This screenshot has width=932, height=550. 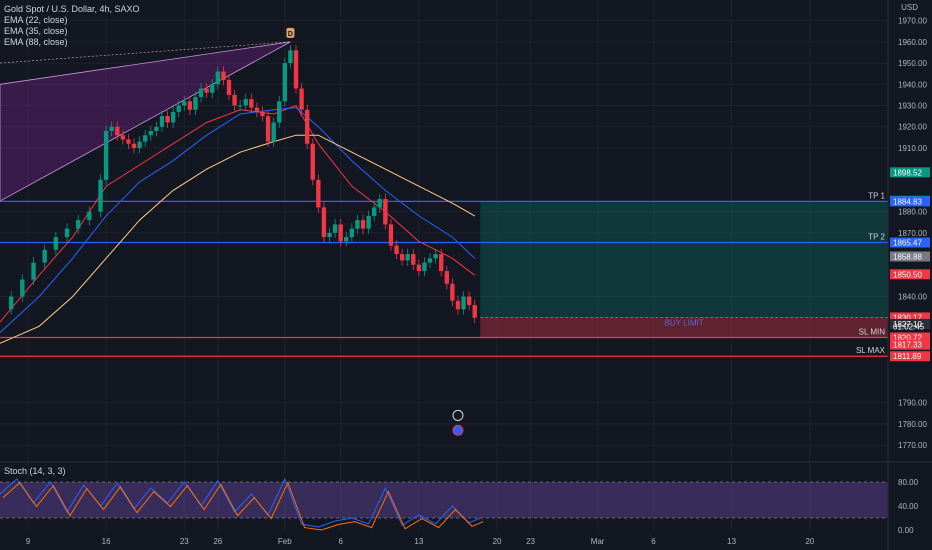 I want to click on level-label: SL MIN, so click(x=872, y=331).